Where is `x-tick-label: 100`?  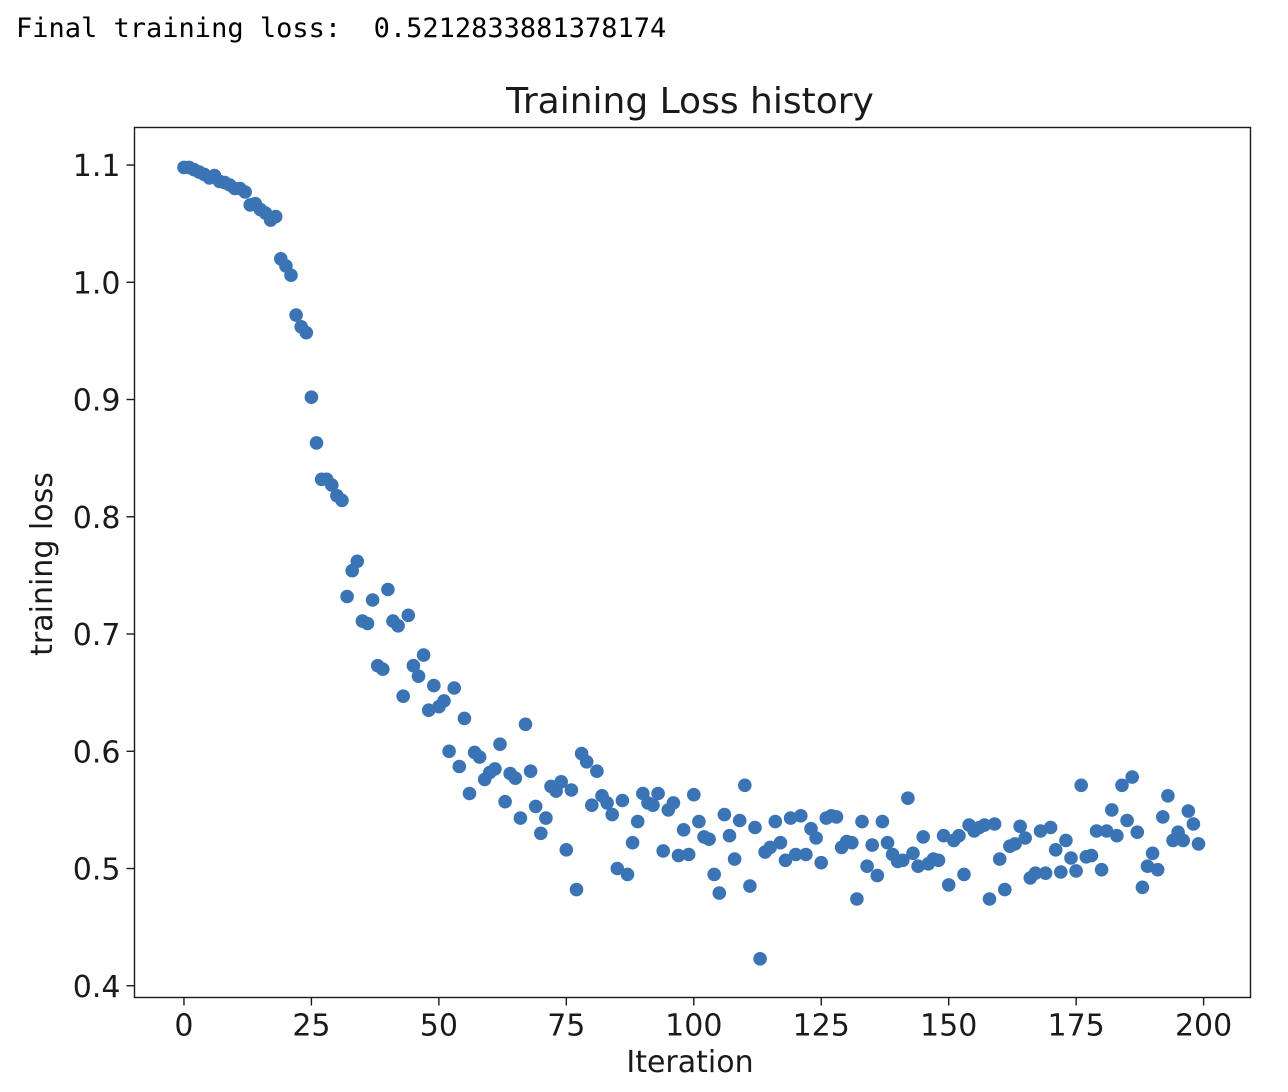 x-tick-label: 100 is located at coordinates (693, 1026).